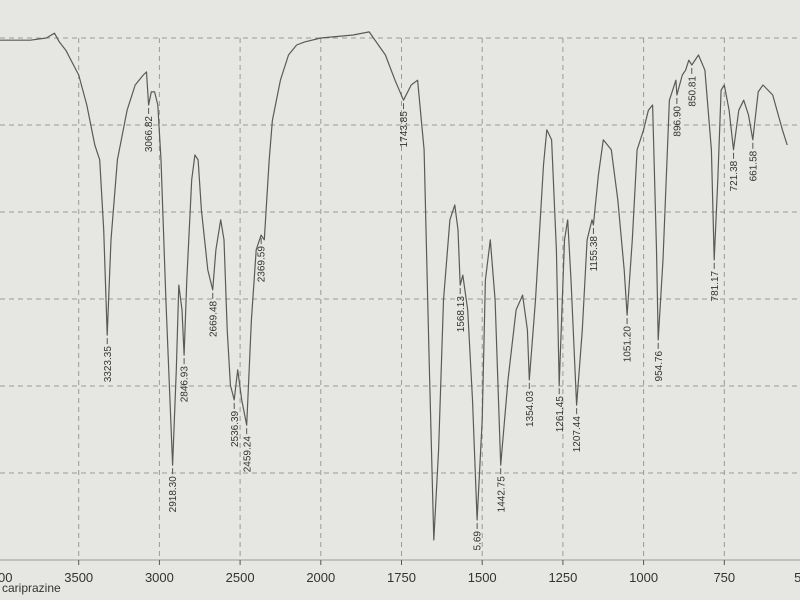  I want to click on peak-label: 850.81, so click(692, 91).